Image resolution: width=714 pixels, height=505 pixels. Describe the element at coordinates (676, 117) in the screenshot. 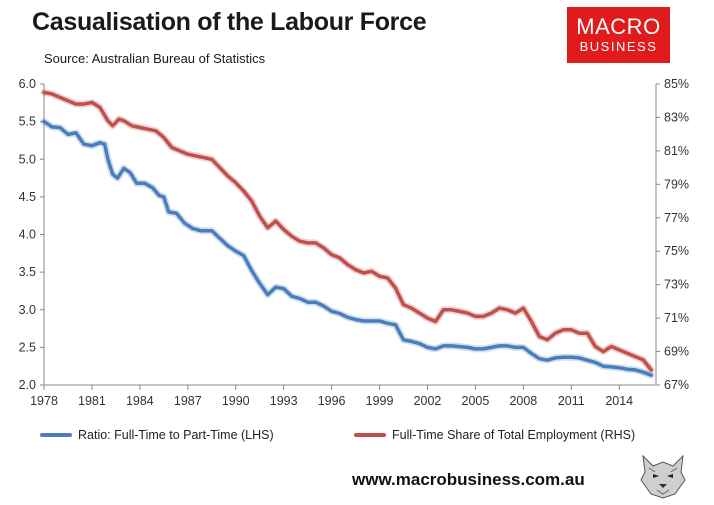

I see `y-right-tick-label: 83%` at that location.